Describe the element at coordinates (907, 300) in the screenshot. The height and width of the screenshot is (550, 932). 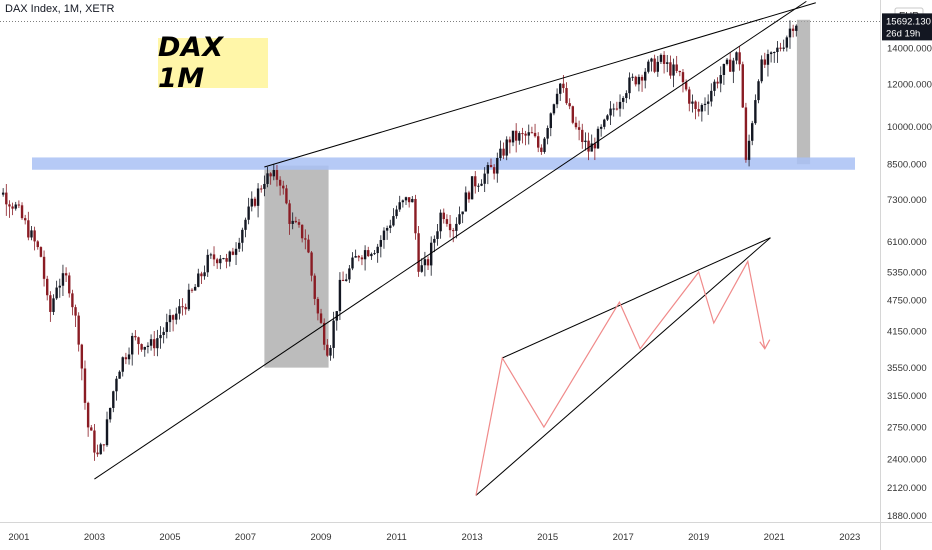
I see `y-tick-label-7: 4750.000` at that location.